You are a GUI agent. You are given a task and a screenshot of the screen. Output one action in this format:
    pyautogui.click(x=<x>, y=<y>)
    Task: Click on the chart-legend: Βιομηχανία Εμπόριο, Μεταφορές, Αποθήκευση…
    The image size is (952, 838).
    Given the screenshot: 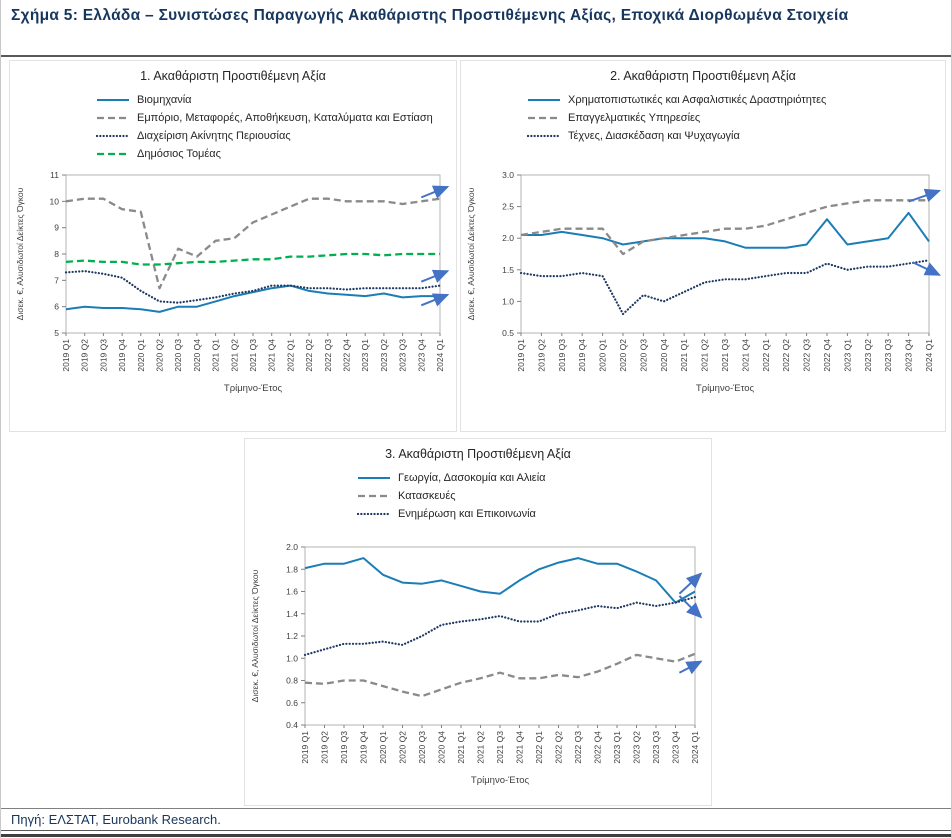 What is the action you would take?
    pyautogui.click(x=276, y=127)
    